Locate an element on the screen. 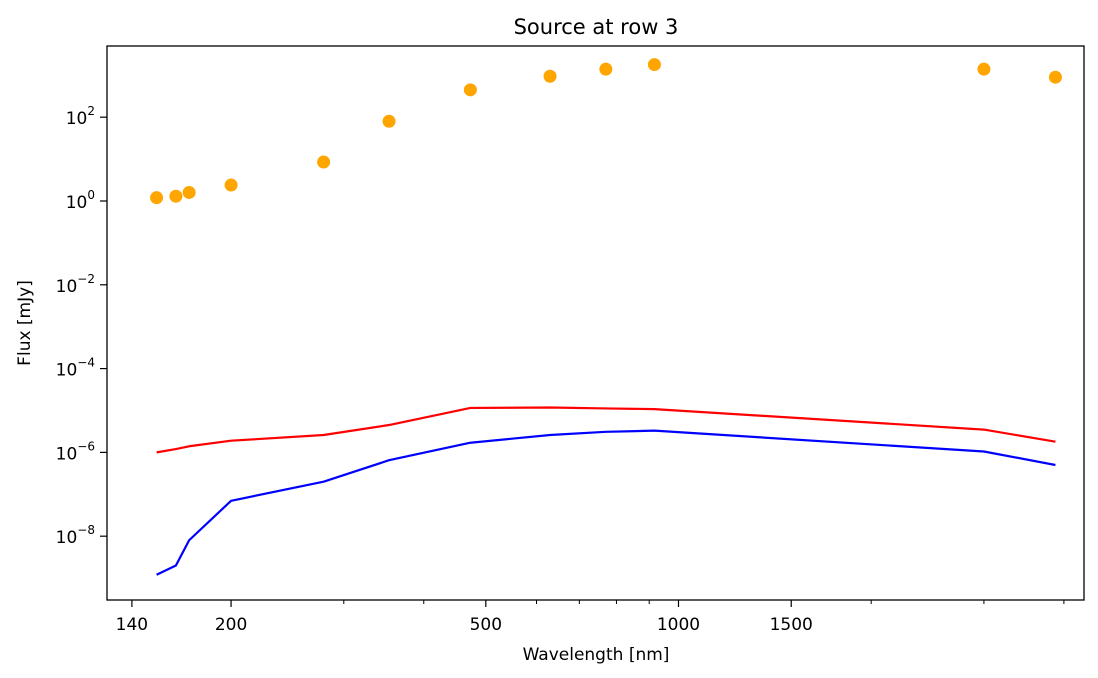 The image size is (1098, 678). y-tick-label-3: 10⁻² is located at coordinates (75, 284).